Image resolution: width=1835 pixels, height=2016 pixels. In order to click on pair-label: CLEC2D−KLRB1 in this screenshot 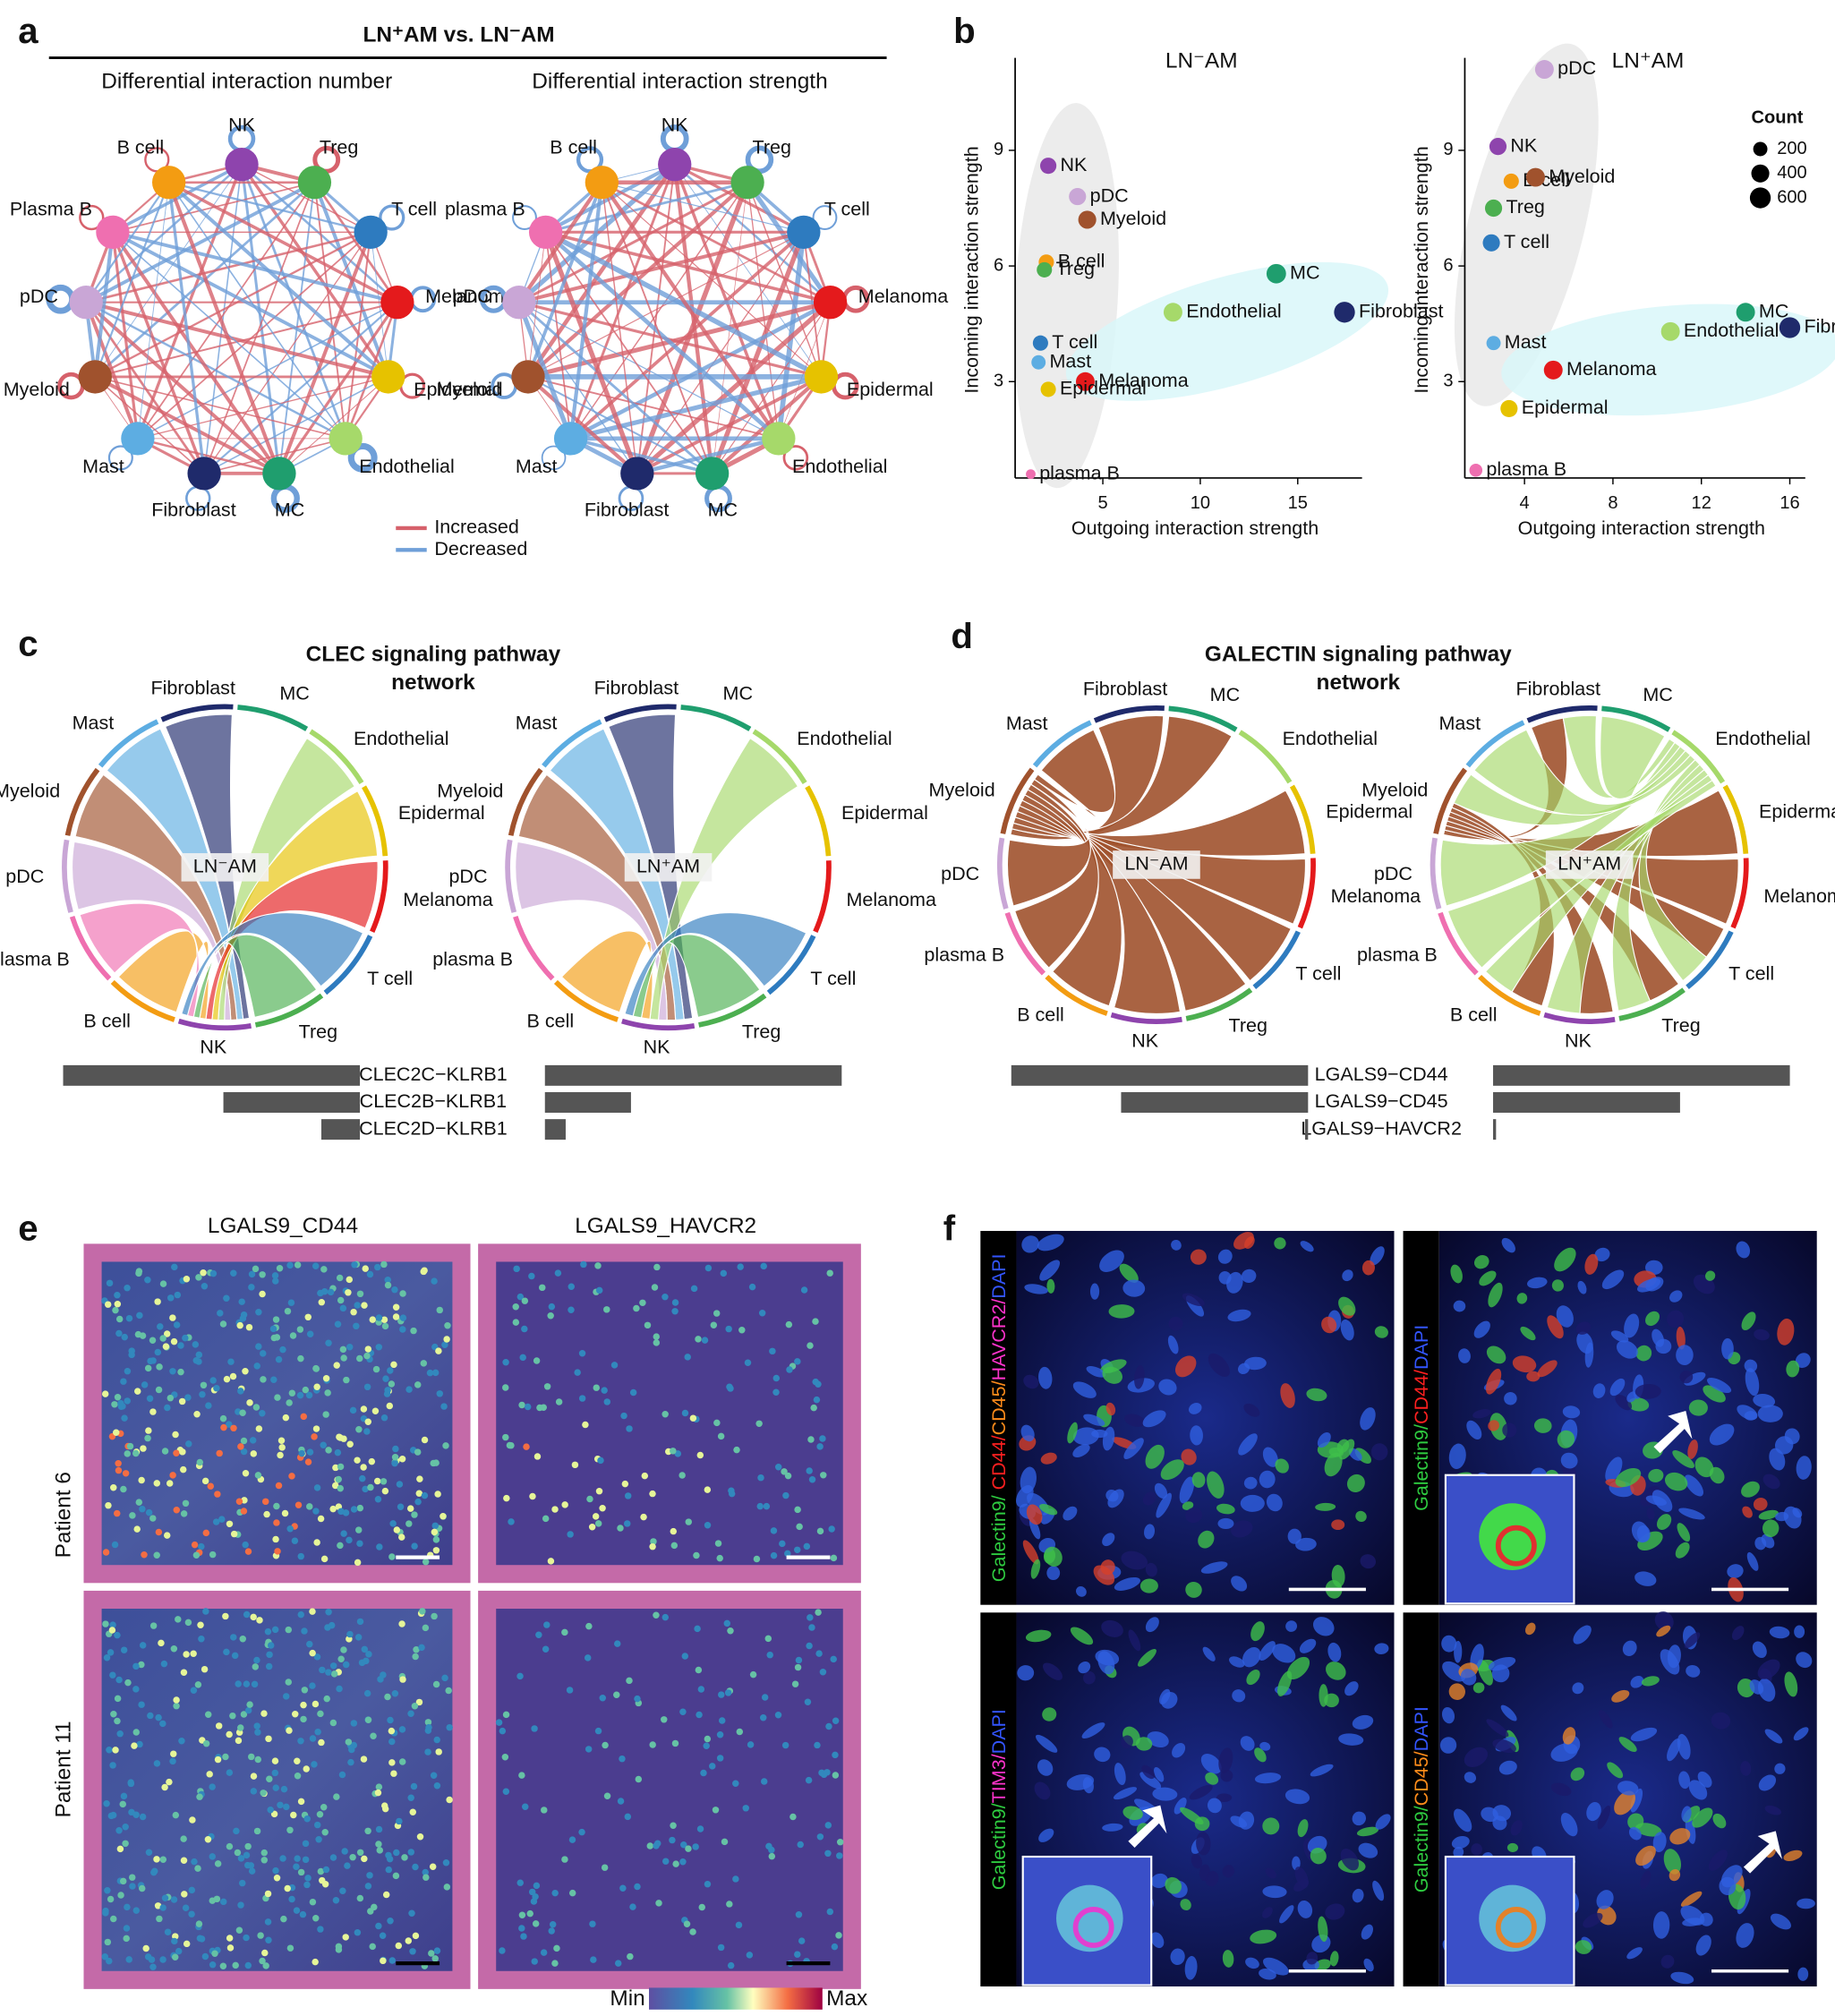, I will do `click(434, 1128)`.